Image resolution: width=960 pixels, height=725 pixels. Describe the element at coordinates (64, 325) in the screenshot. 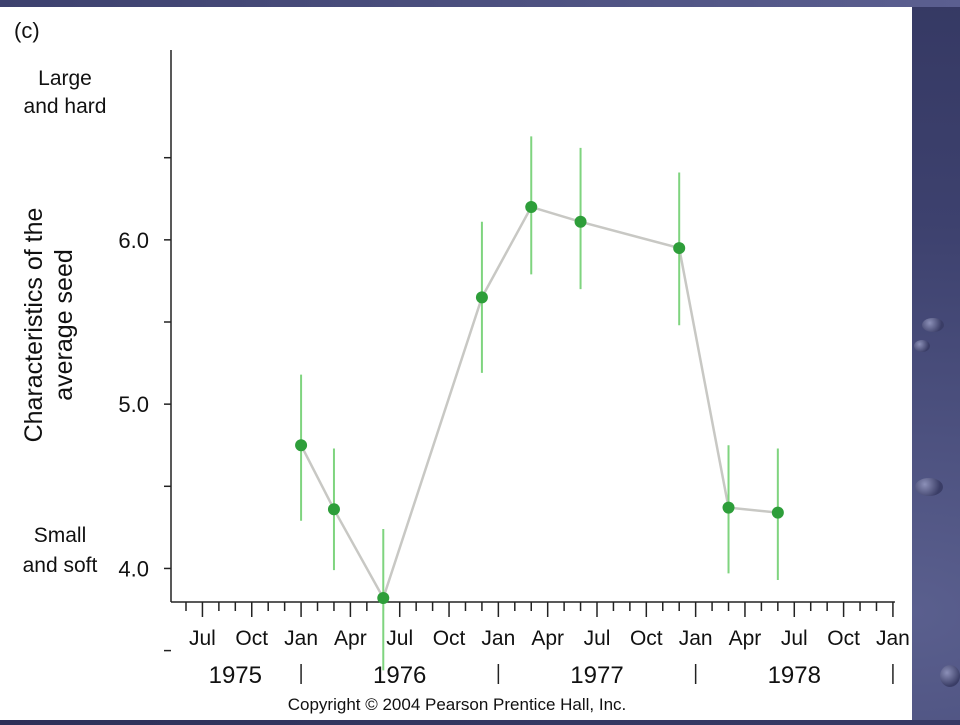

I see `y-axis-title-line2: average seed` at that location.